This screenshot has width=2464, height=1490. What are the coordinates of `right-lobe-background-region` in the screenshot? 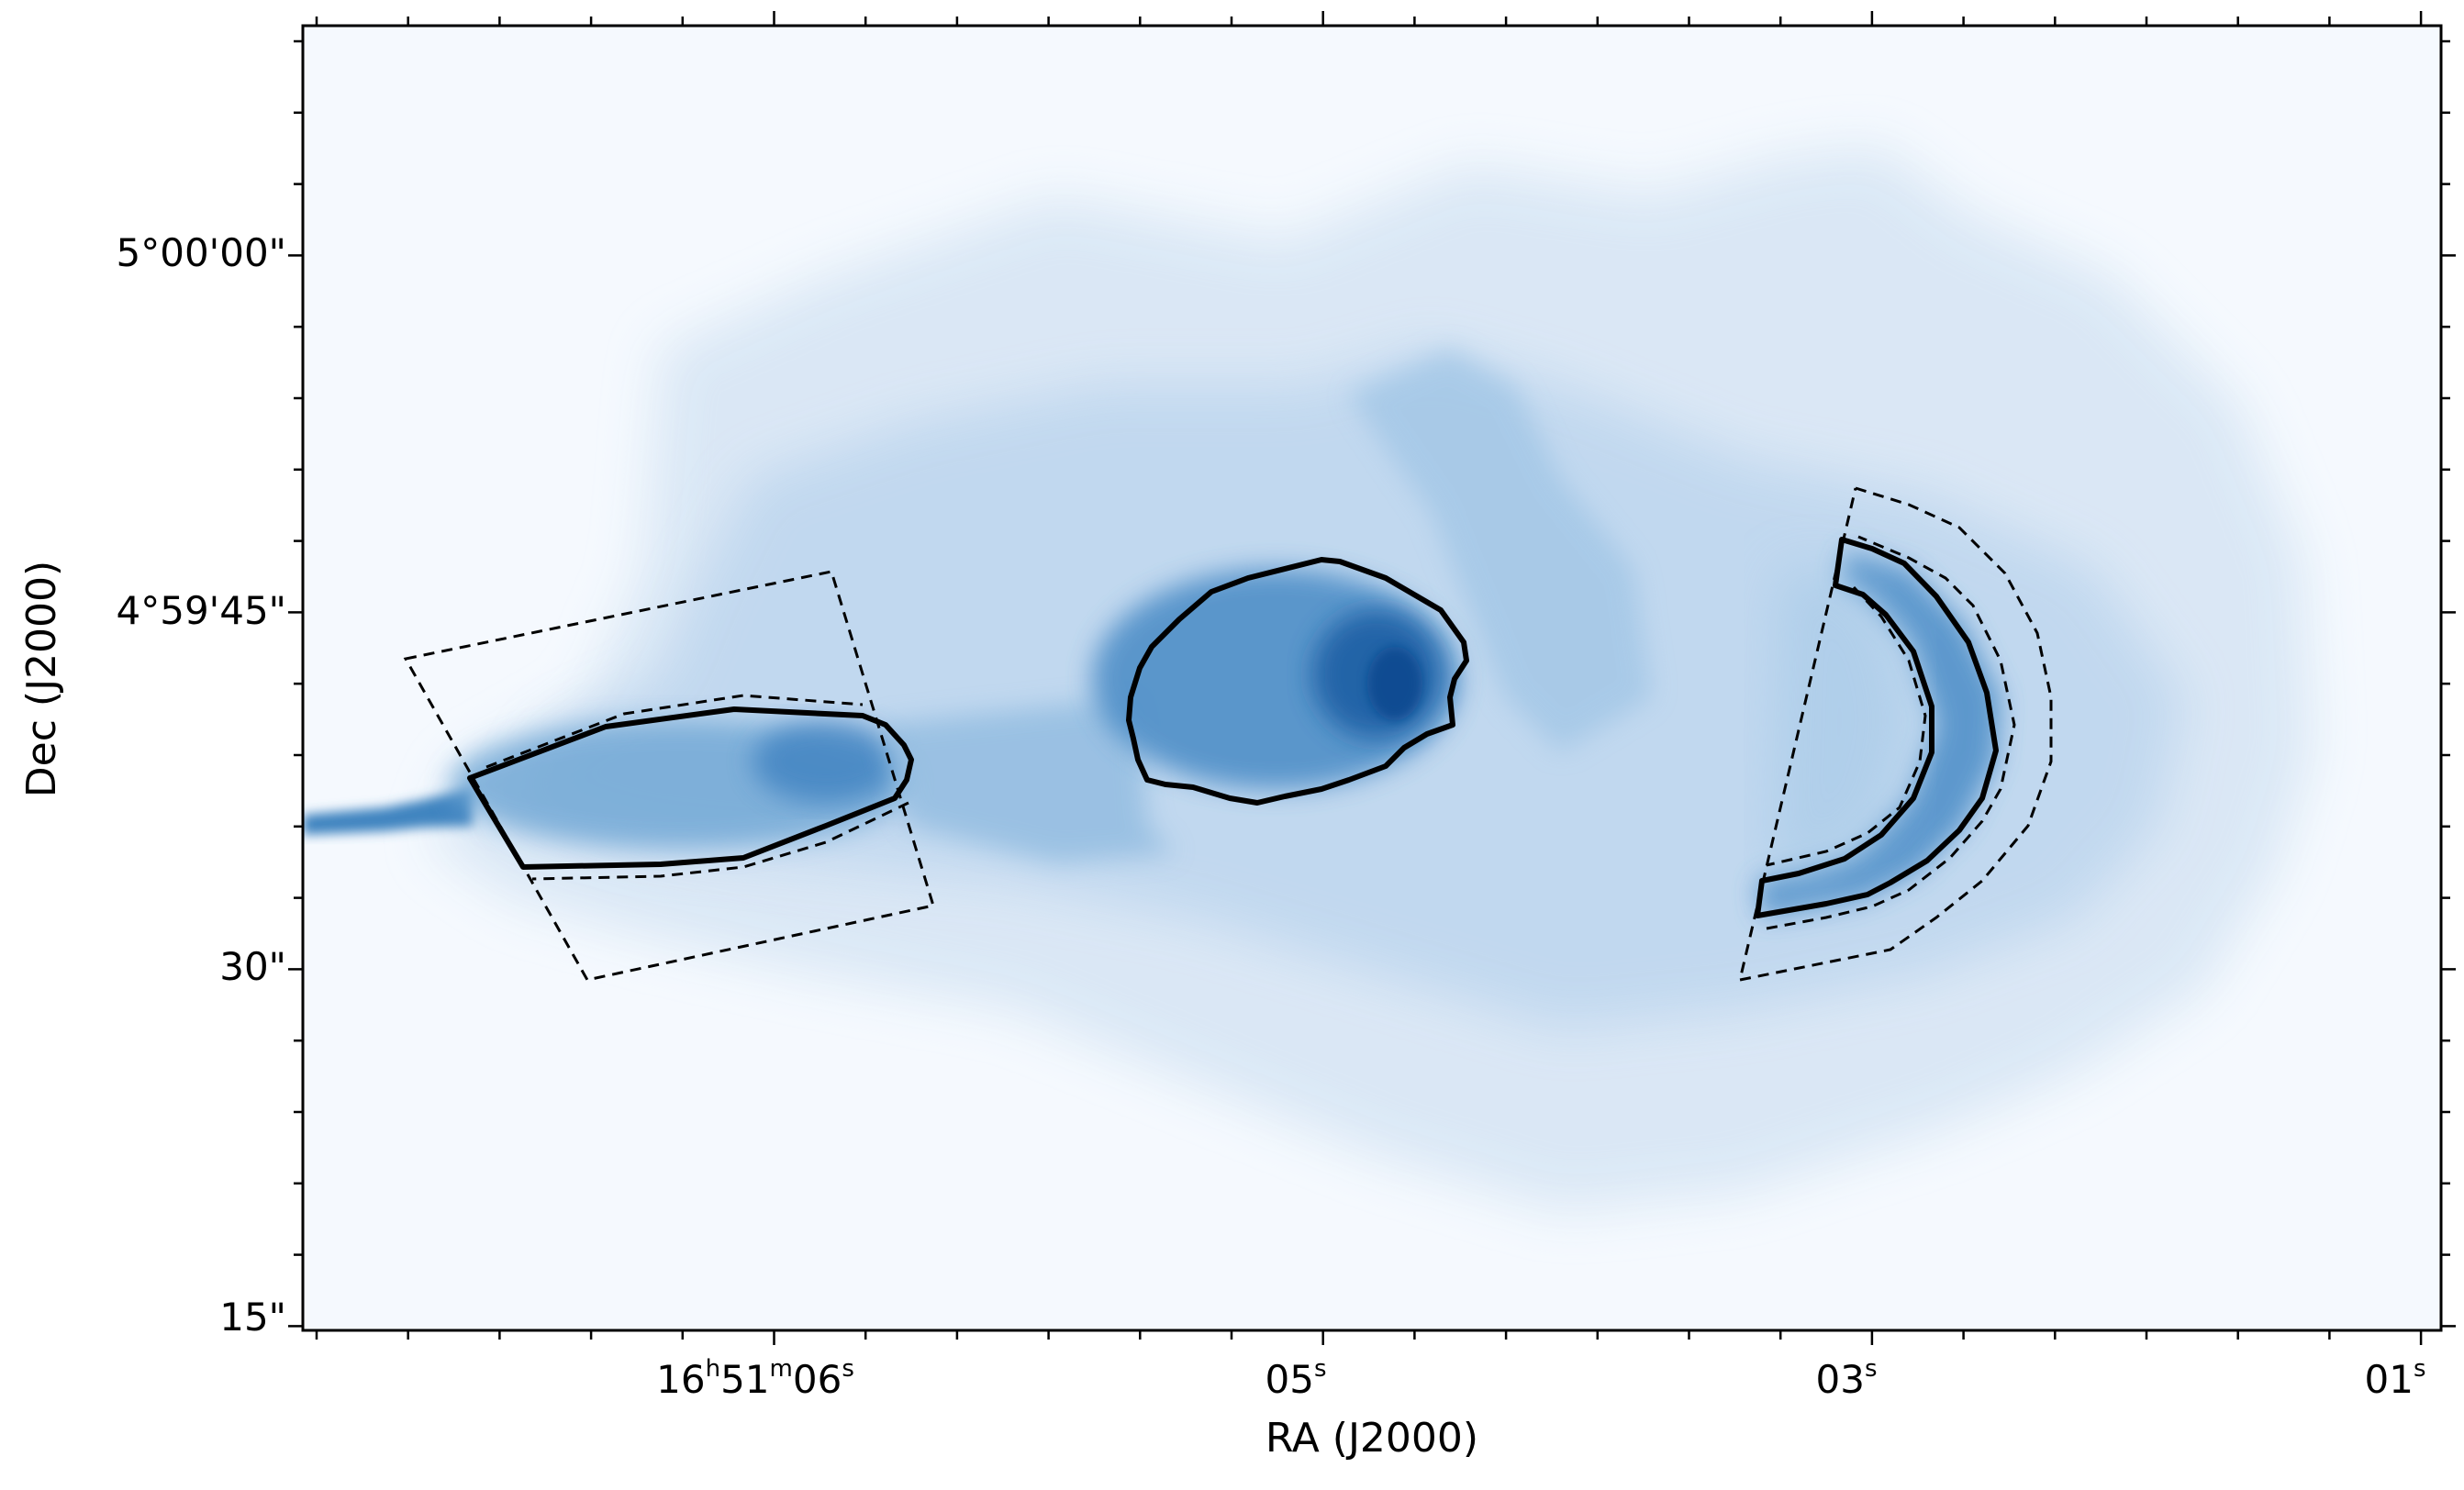 It's located at (1896, 734).